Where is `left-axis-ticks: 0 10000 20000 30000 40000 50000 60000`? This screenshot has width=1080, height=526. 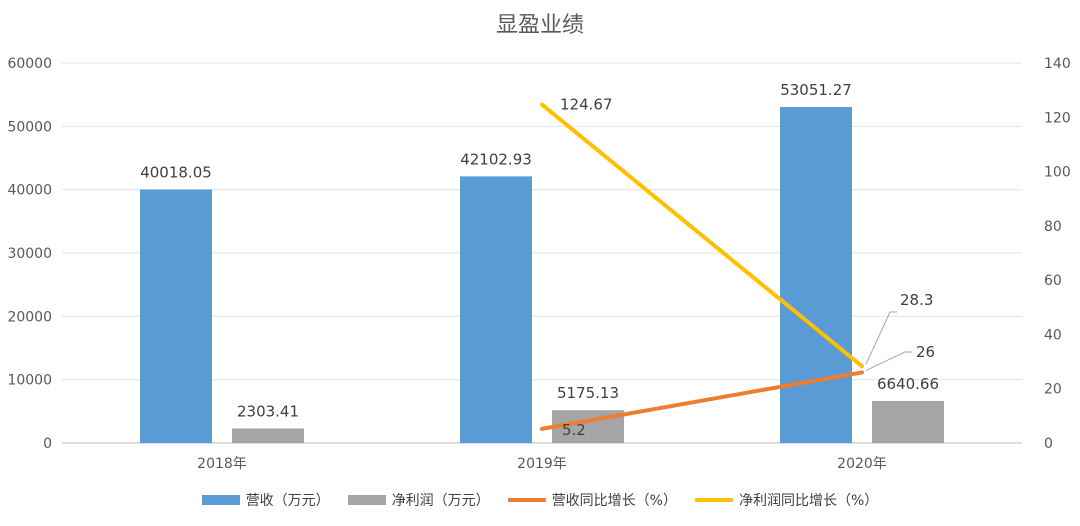 left-axis-ticks: 0 10000 20000 30000 40000 50000 60000 is located at coordinates (29, 254).